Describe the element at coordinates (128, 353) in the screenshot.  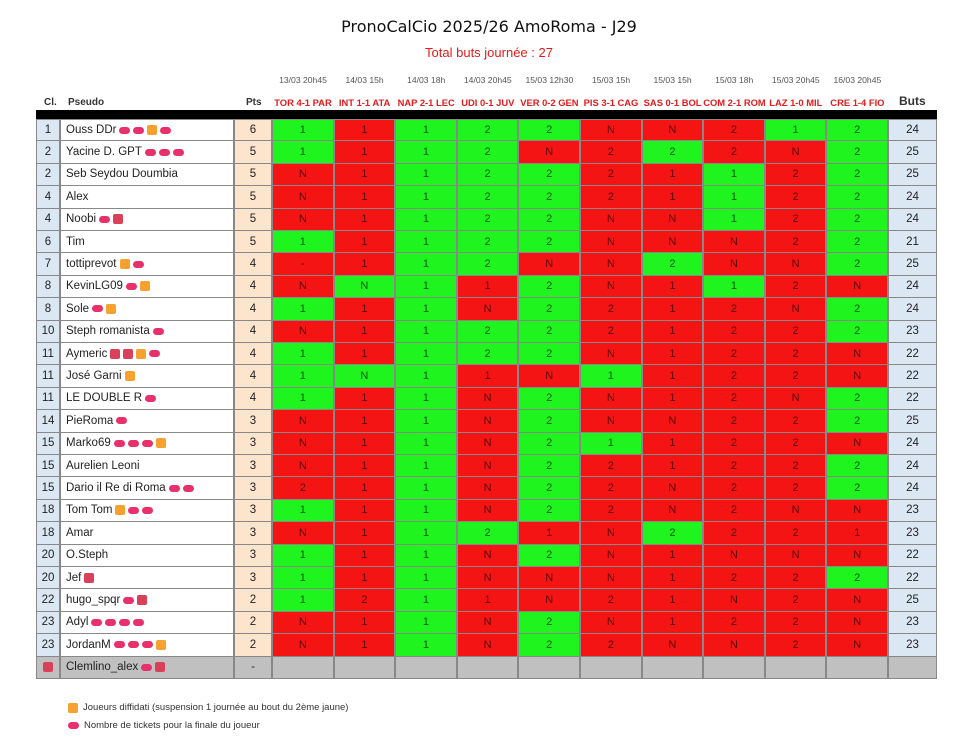
I see `card-icon` at that location.